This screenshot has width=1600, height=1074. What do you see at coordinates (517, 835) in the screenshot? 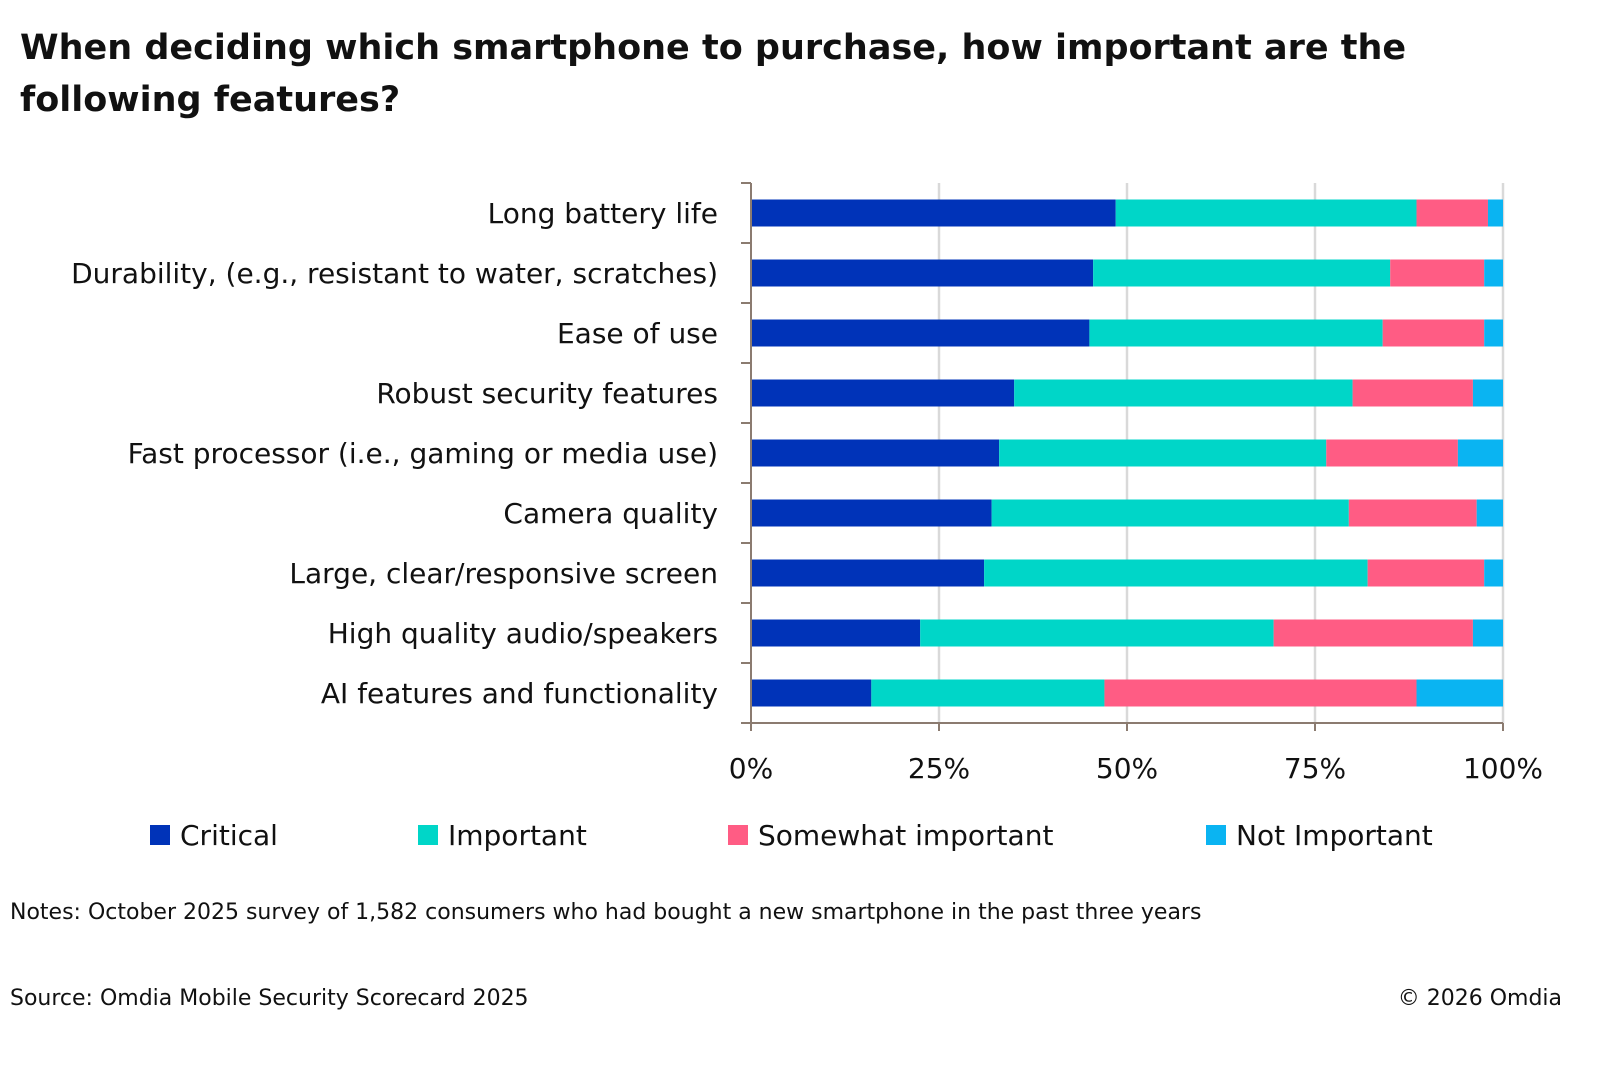
I see `legend-label-important: Important` at bounding box center [517, 835].